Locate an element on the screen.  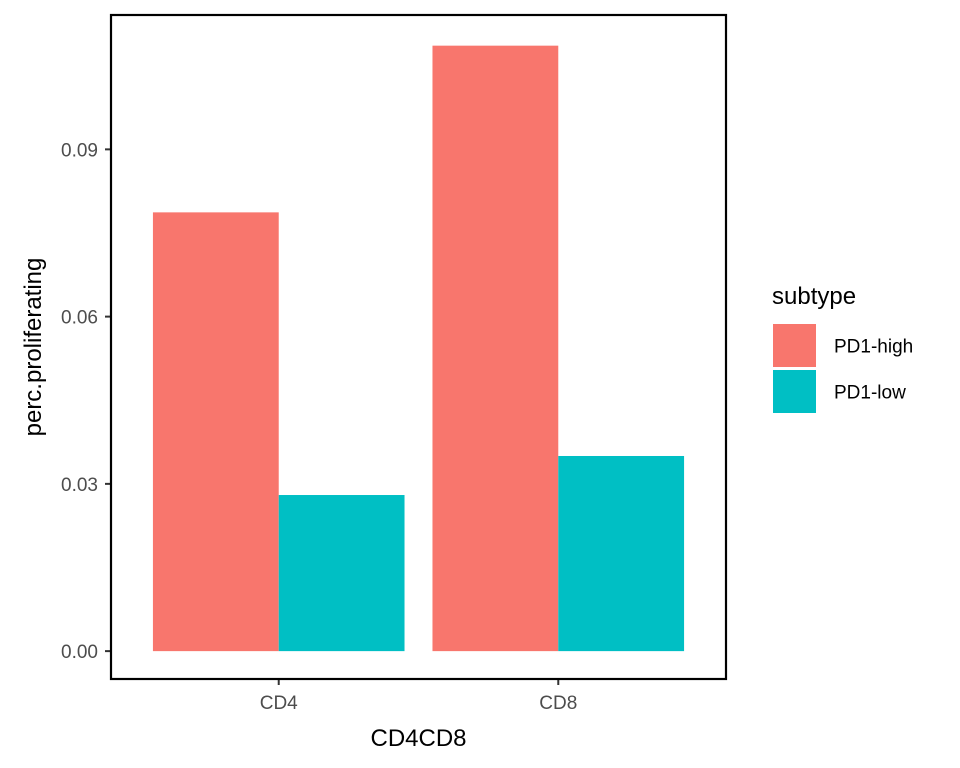
x-tick-label: CD4 is located at coordinates (279, 703).